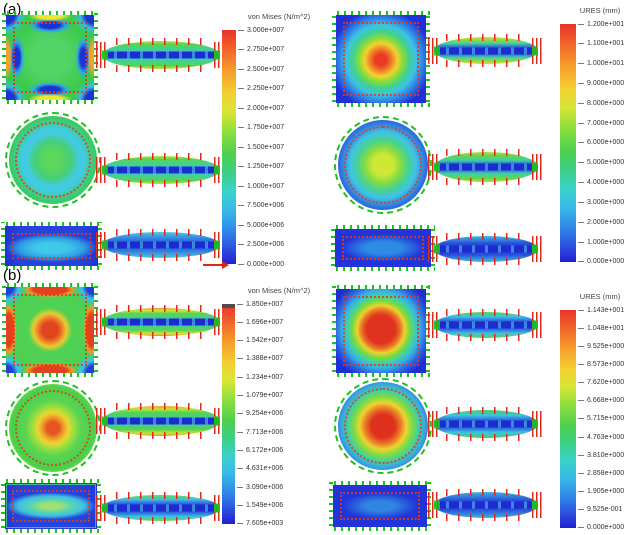 Image resolution: width=640 pixels, height=535 pixels. Describe the element at coordinates (12, 275) in the screenshot. I see `panel-b-label: (b)` at that location.